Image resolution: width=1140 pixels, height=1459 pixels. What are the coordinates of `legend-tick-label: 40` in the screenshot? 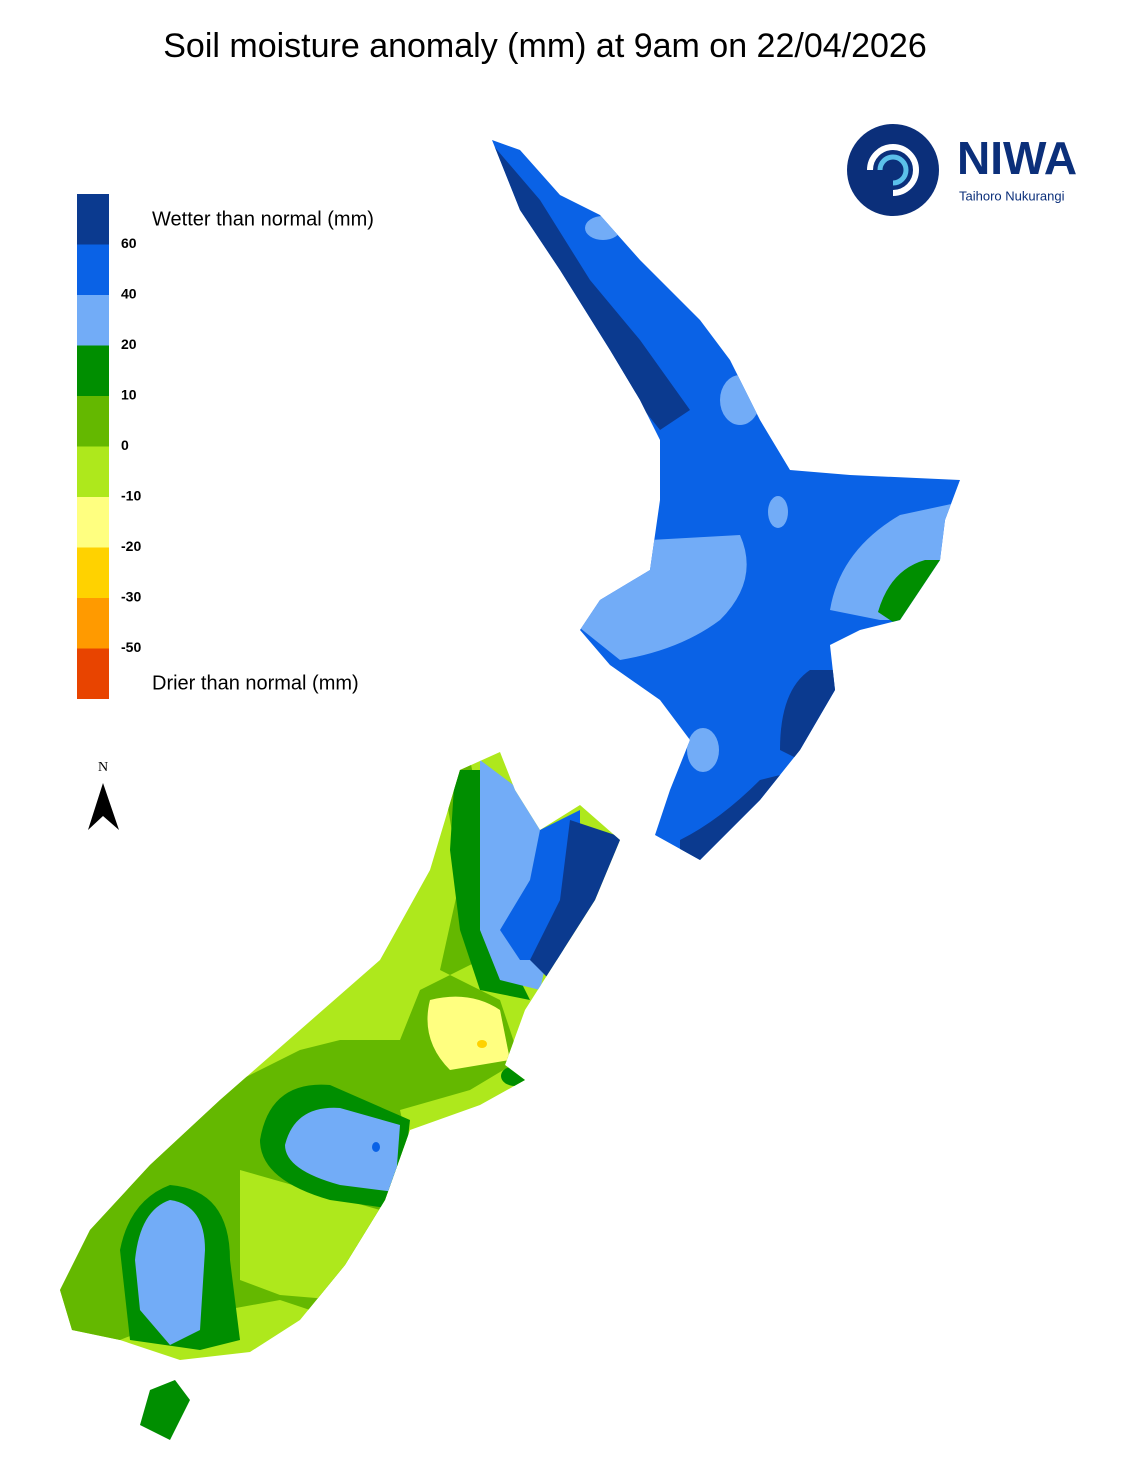 It's located at (129, 294).